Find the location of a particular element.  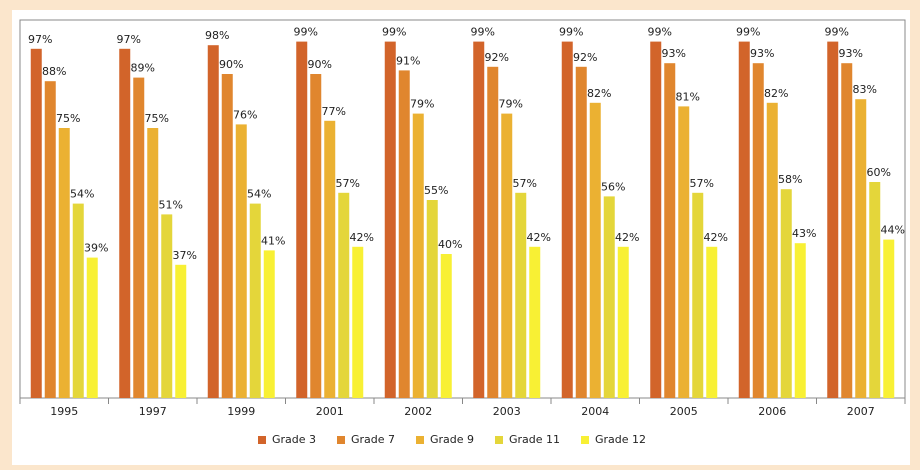

x-tick-label: 1995 is located at coordinates (64, 411).